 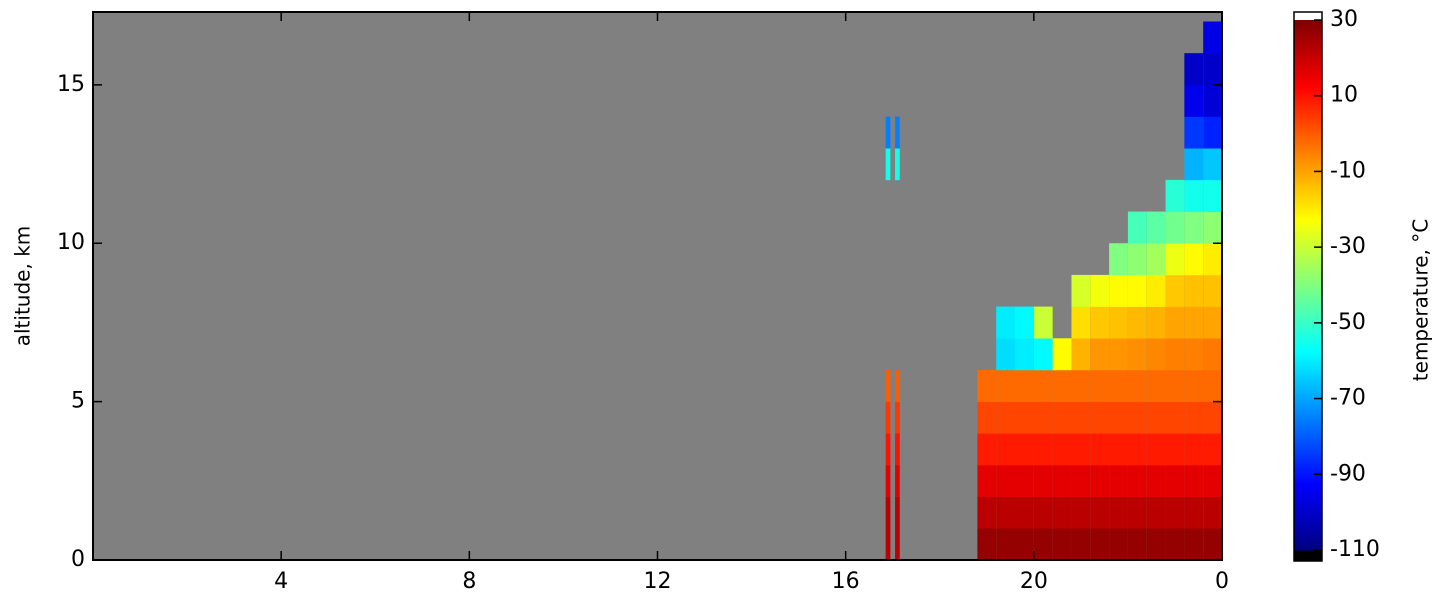 What do you see at coordinates (1034, 581) in the screenshot?
I see `x-tick-label: 20` at bounding box center [1034, 581].